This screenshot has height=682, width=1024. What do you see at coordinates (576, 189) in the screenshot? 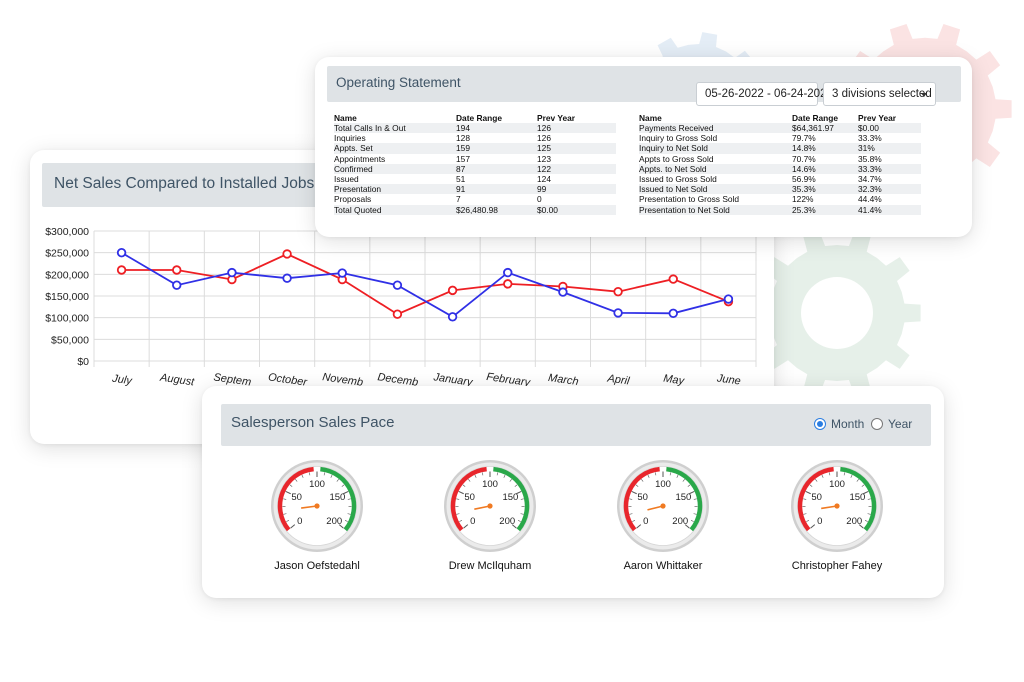
I see `table-cell: 99` at bounding box center [576, 189].